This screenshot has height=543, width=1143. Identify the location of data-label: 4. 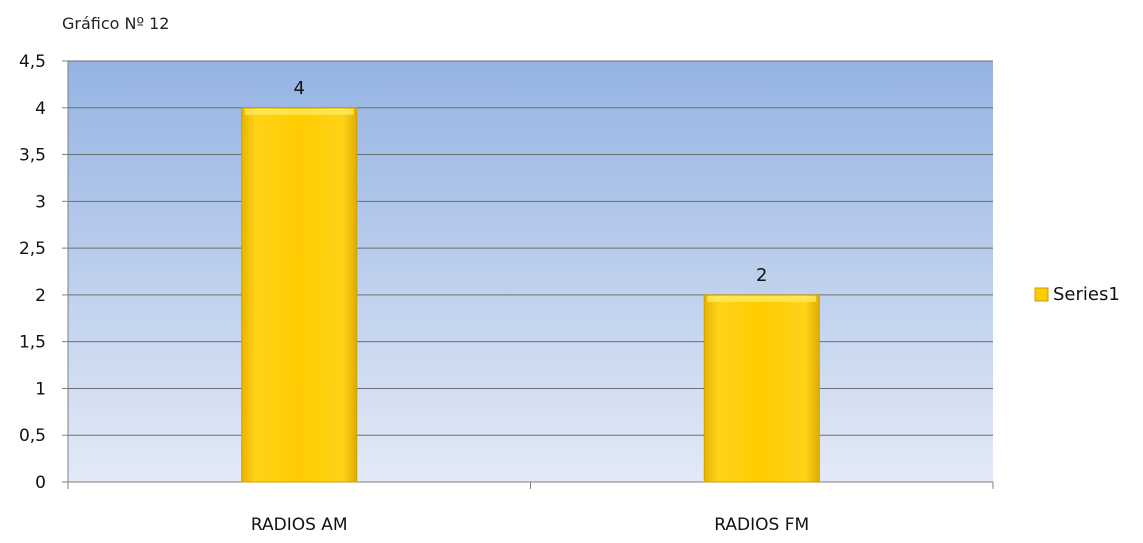
(299, 88).